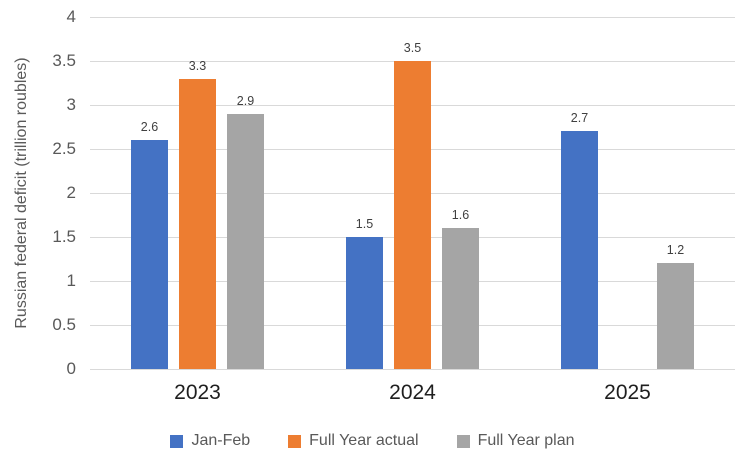 The height and width of the screenshot is (466, 745). I want to click on y-tick-label: 3, so click(71, 104).